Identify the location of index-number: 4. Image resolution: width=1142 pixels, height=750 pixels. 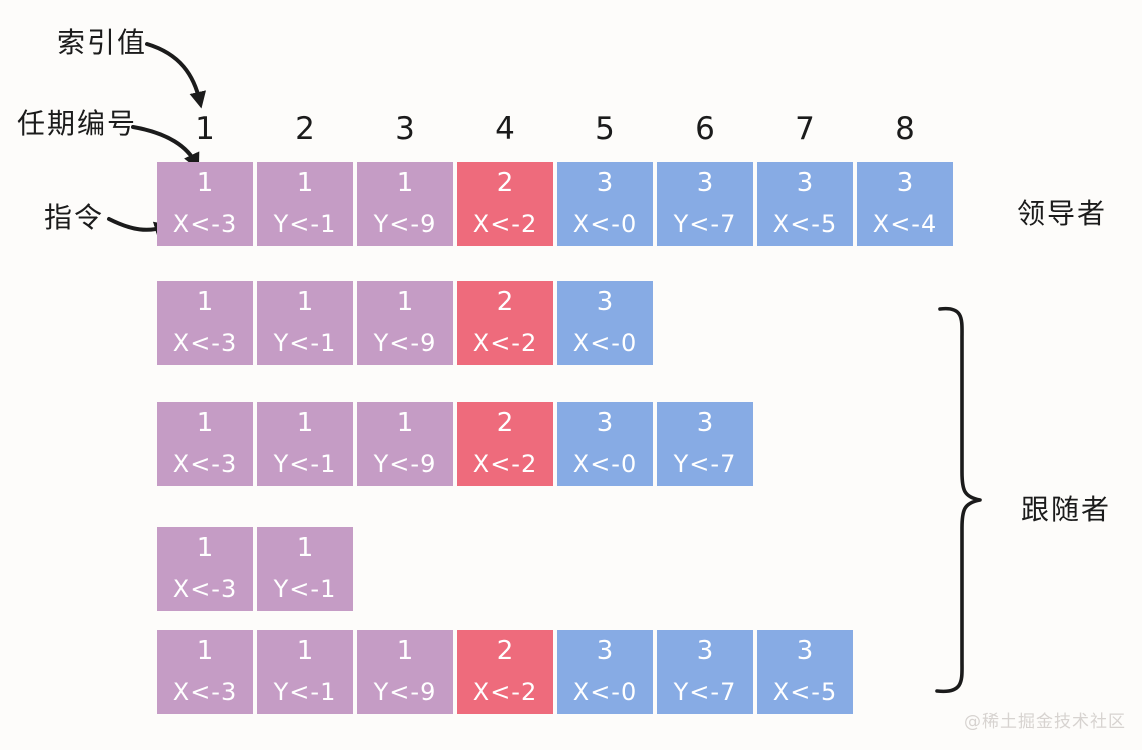
(505, 129).